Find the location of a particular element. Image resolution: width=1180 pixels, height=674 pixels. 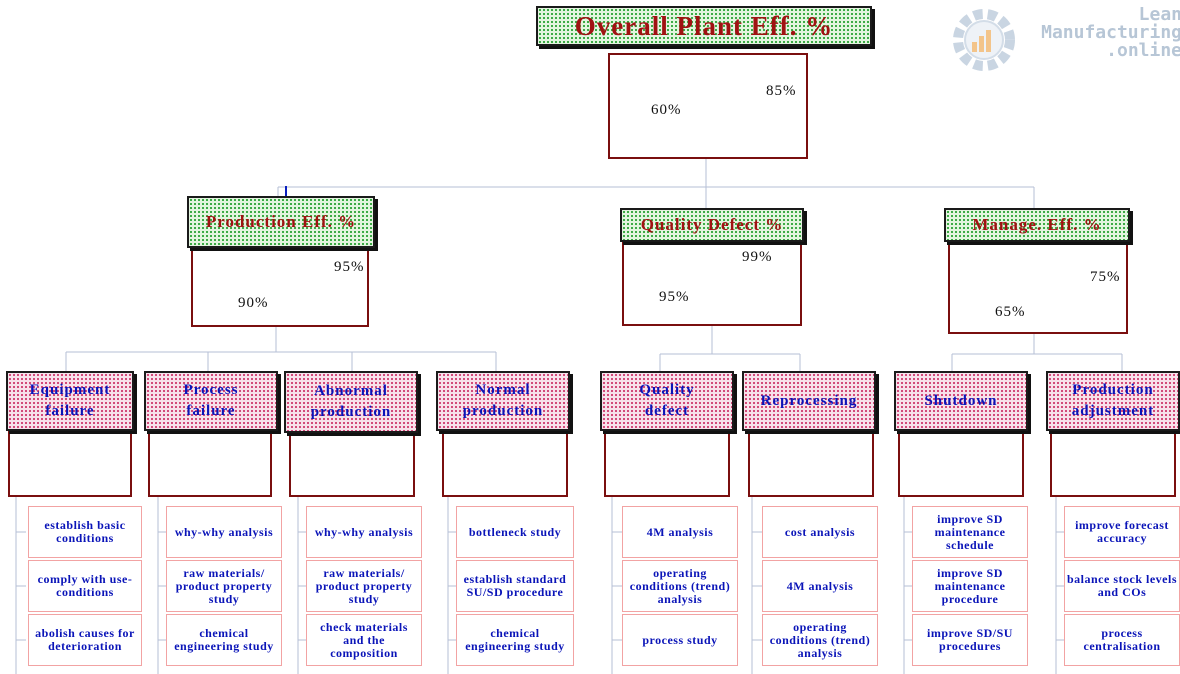

leaf-title-line-1: Shutdown is located at coordinates (961, 400).